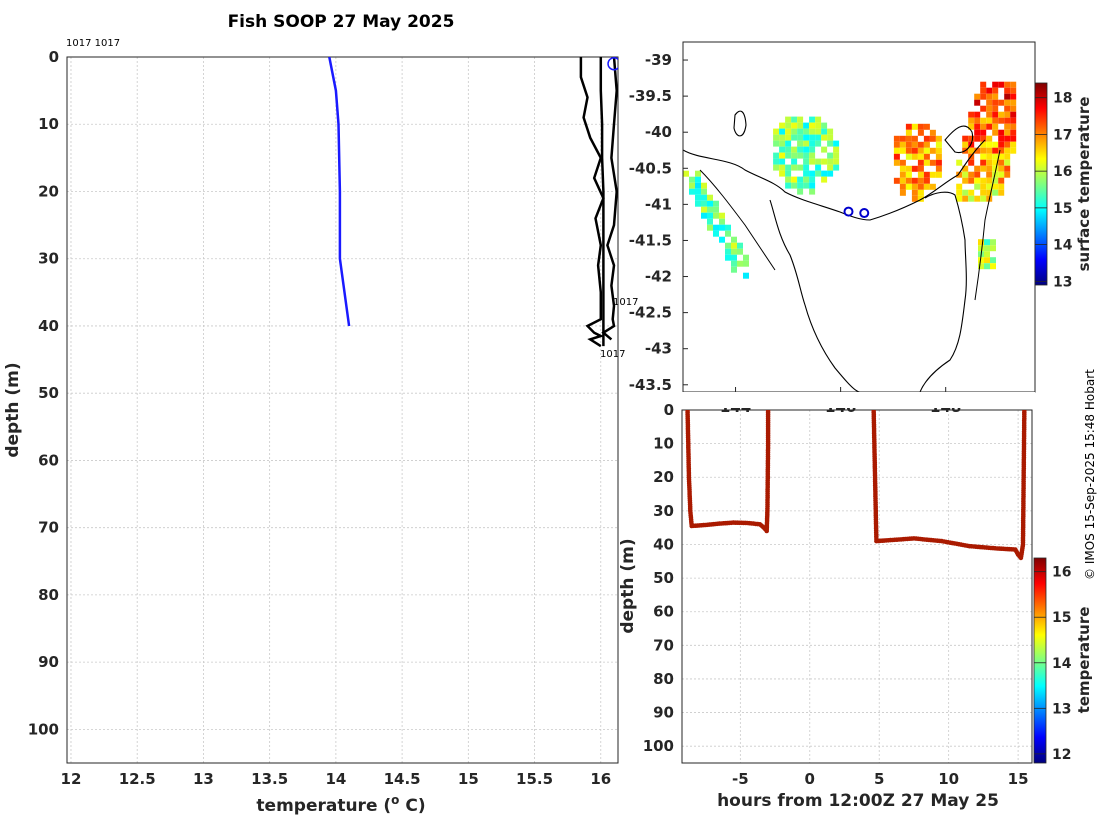 This screenshot has height=820, width=1100. I want to click on track-ytick-label: 30, so click(663, 511).